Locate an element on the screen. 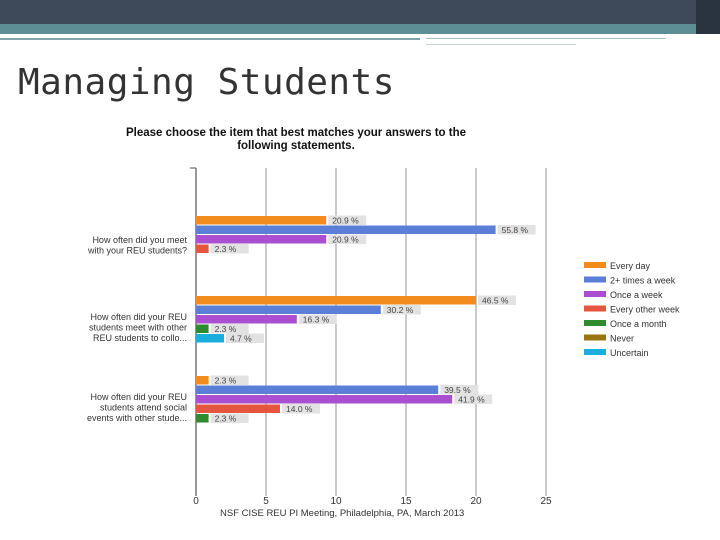  x-tick-label: 5 is located at coordinates (266, 501).